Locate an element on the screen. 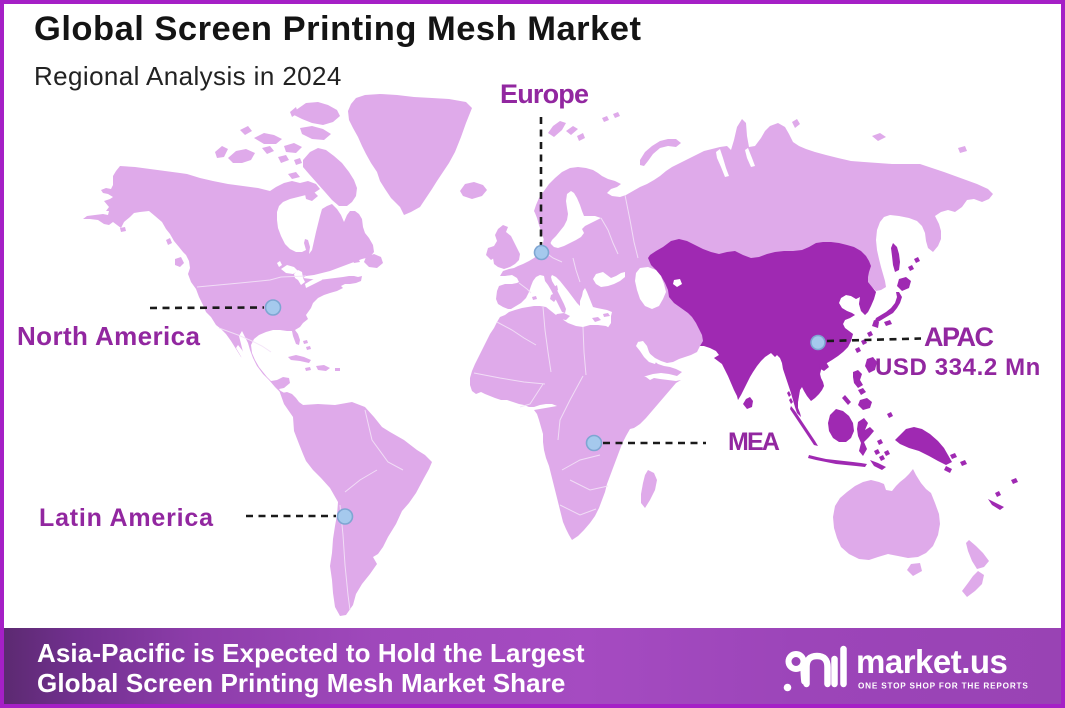 The image size is (1065, 708). svg-text: ONE STOP SHOP FOR THE REPORTS is located at coordinates (943, 686).